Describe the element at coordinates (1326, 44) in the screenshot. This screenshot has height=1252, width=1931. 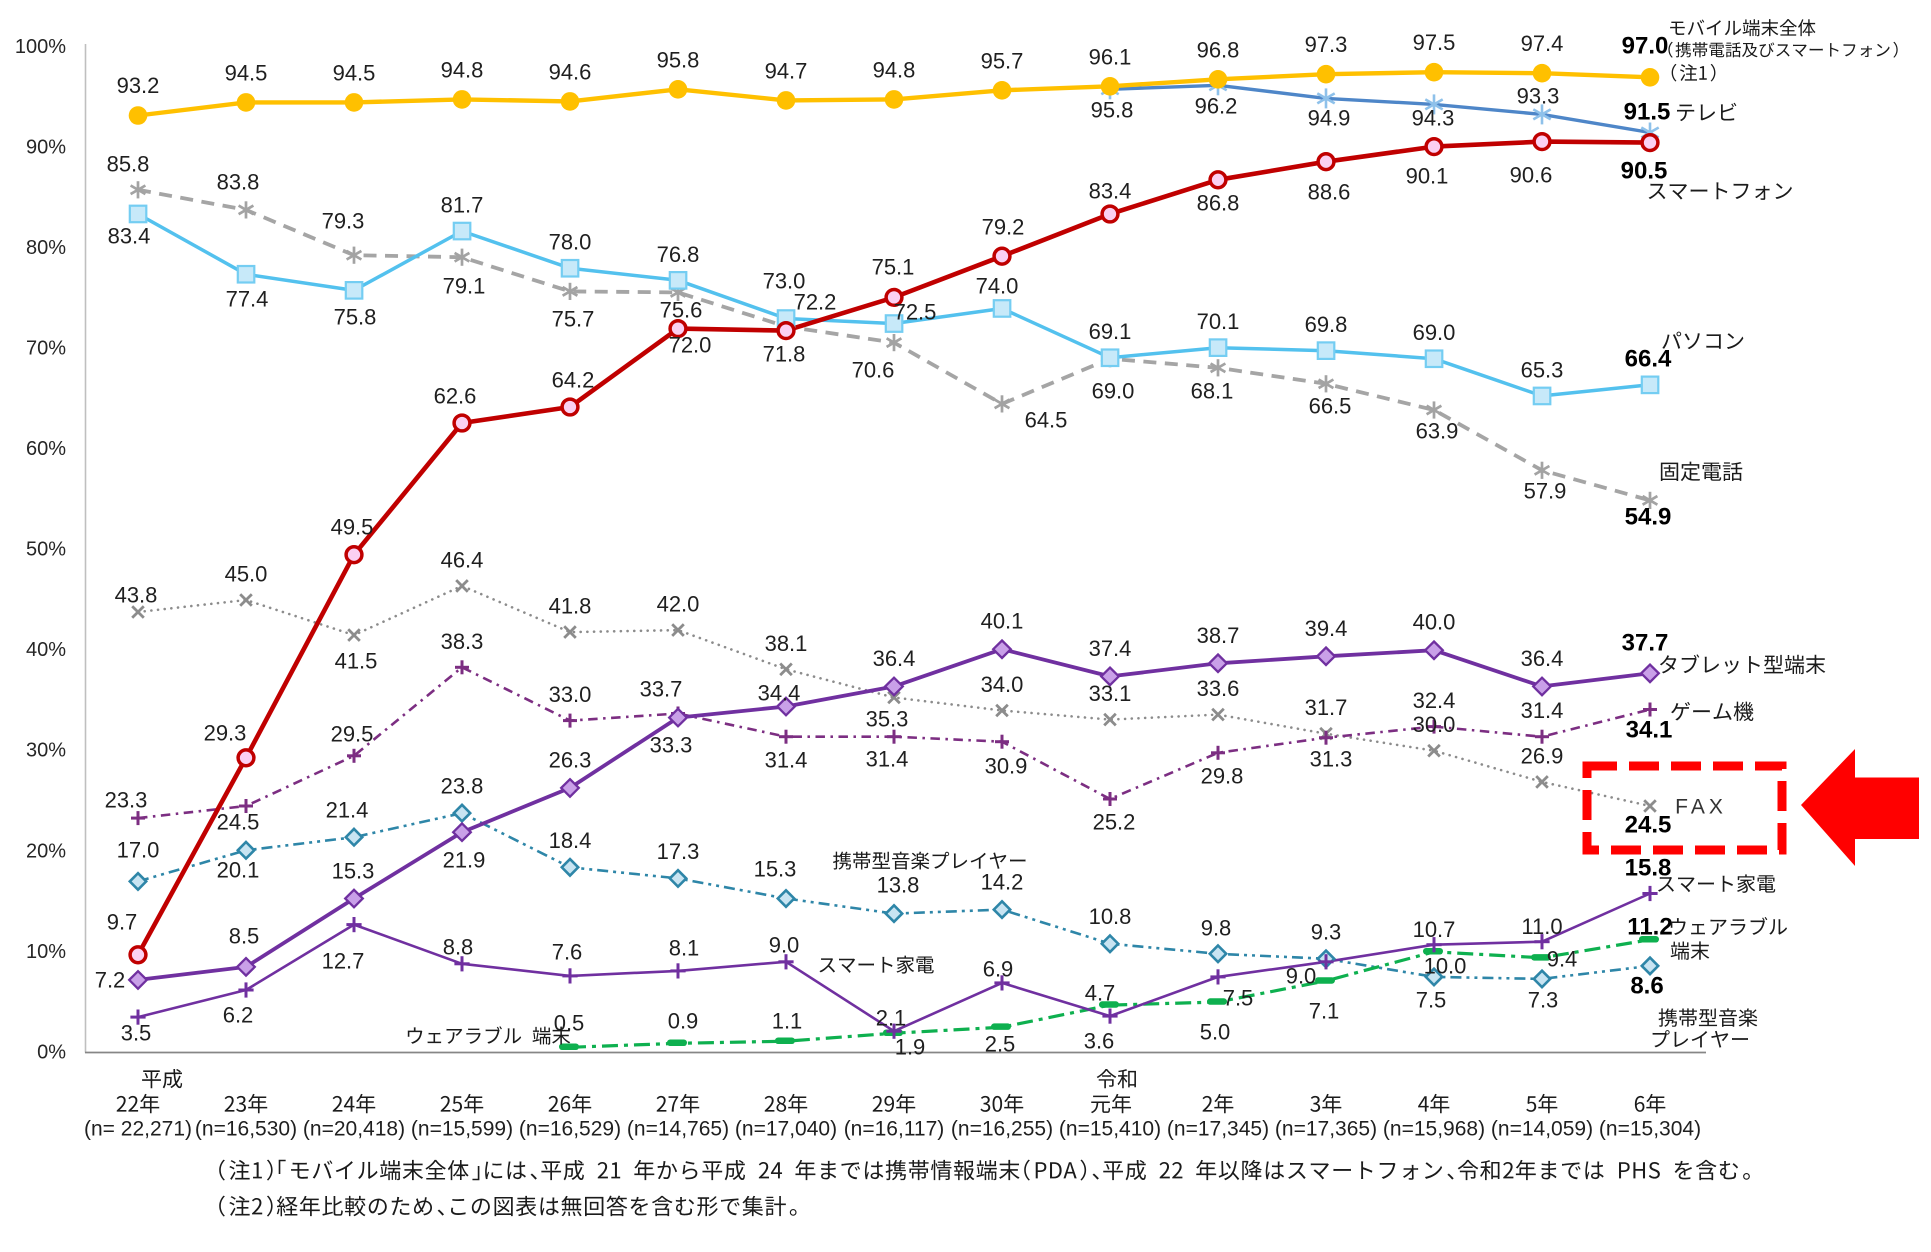
I see `svg-text: 97.3` at that location.